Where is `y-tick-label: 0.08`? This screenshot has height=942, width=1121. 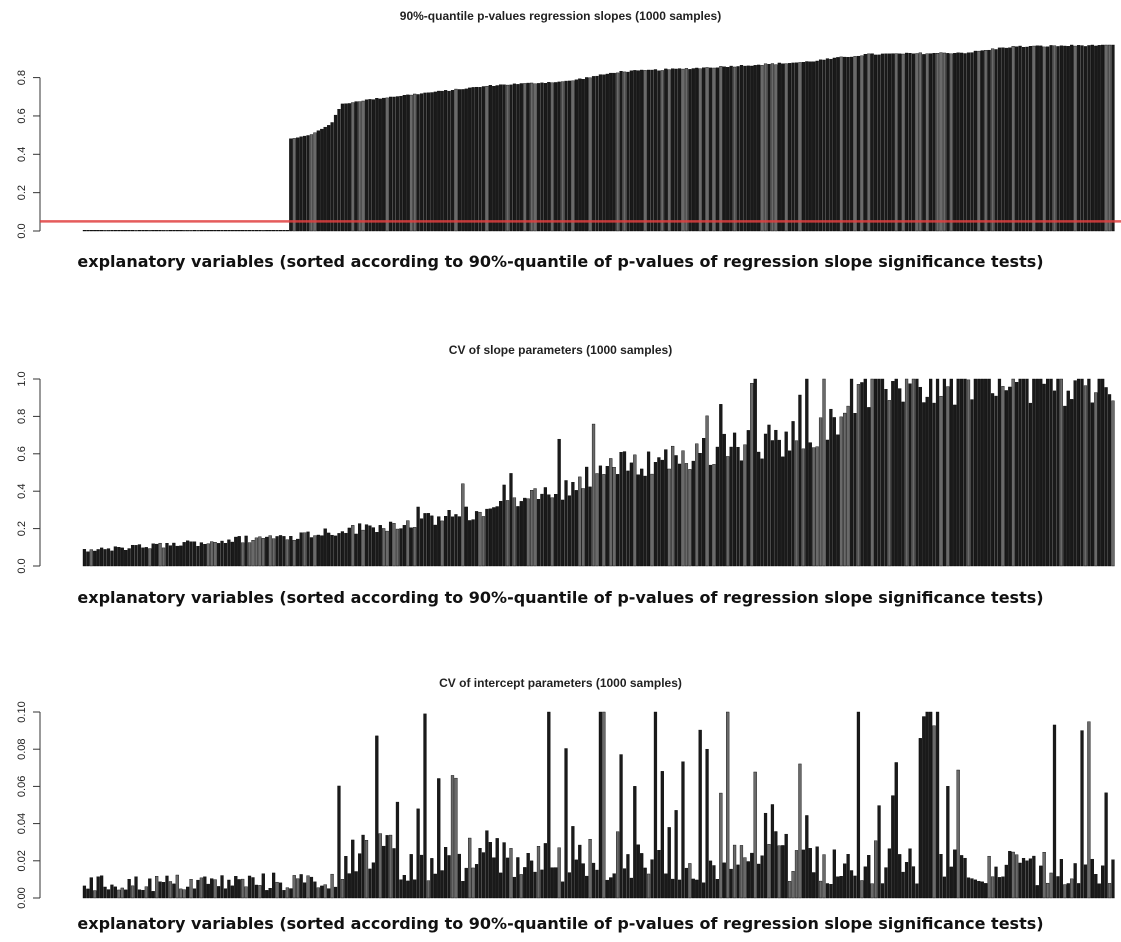 y-tick-label: 0.08 is located at coordinates (22, 748).